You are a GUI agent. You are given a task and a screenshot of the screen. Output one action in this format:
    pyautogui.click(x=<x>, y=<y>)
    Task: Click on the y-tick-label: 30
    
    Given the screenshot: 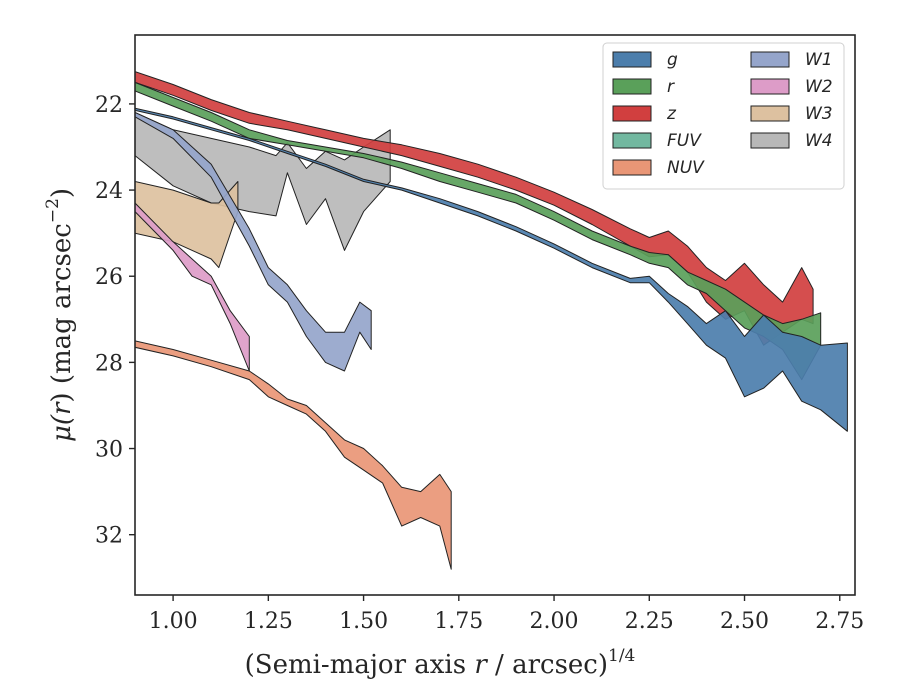 What is the action you would take?
    pyautogui.click(x=109, y=450)
    